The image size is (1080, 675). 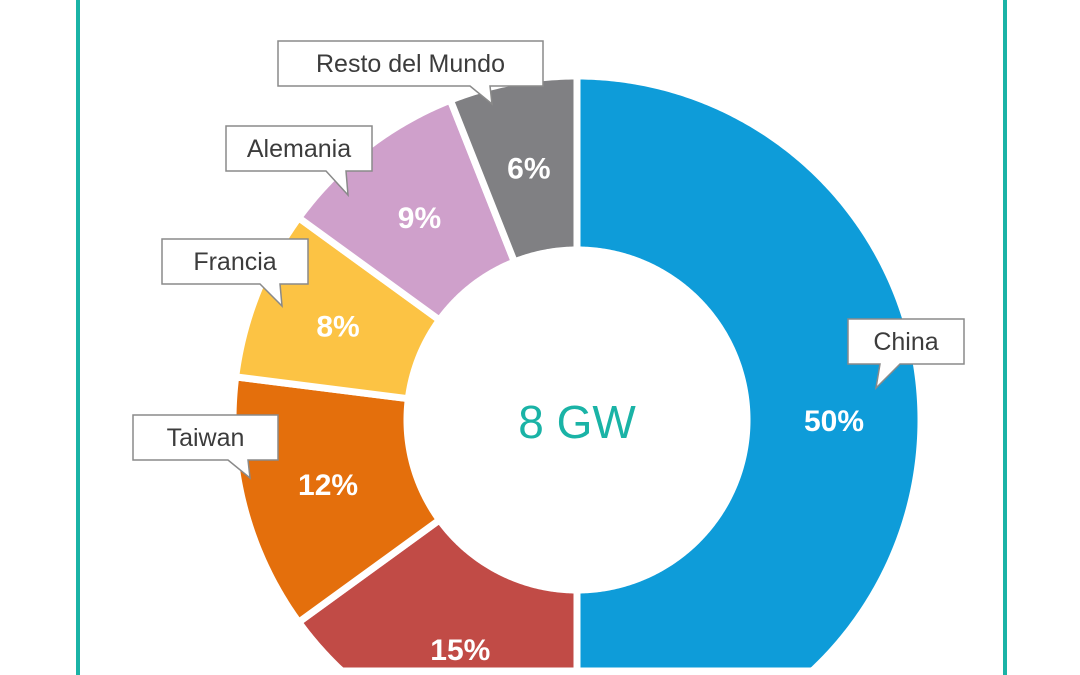 I want to click on frame-left-border, so click(x=78, y=337).